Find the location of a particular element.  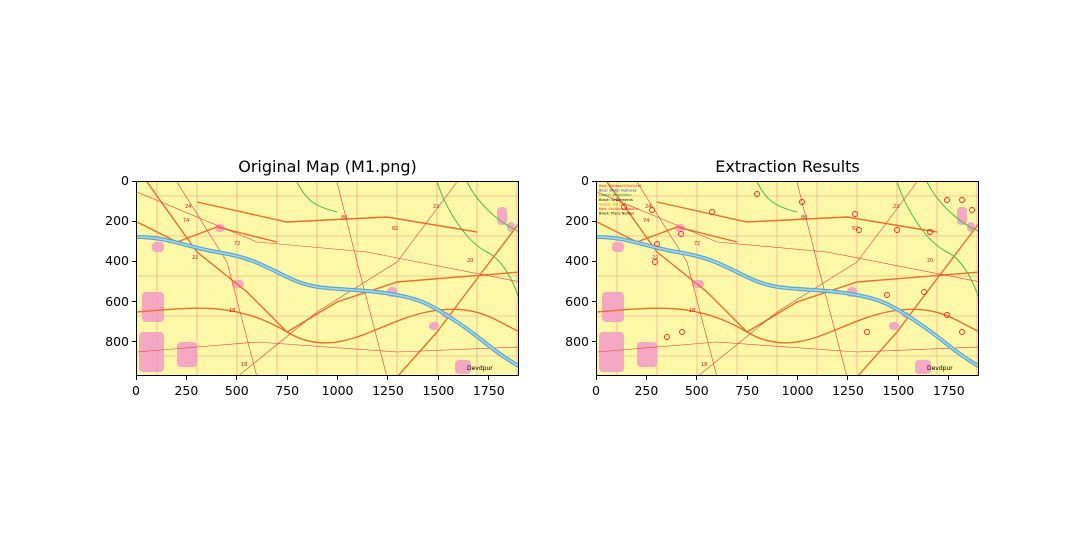

map-labels: 24 74 72 22 80 82 22 20 18 18 Devdpur is located at coordinates (338, 288).